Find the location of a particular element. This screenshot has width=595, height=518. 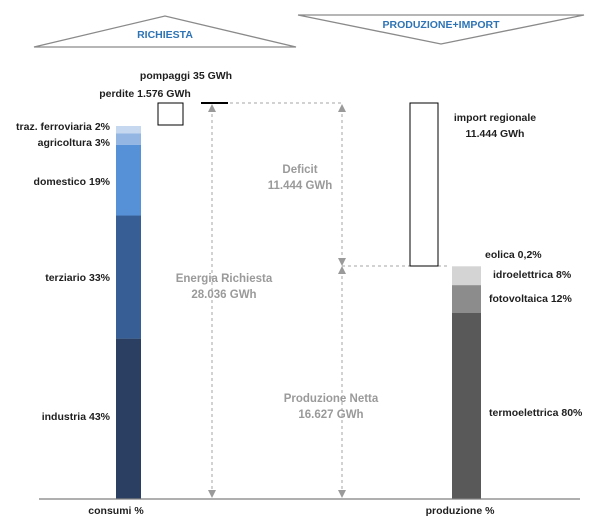

header-richiesta: RICHIESTA is located at coordinates (165, 35).